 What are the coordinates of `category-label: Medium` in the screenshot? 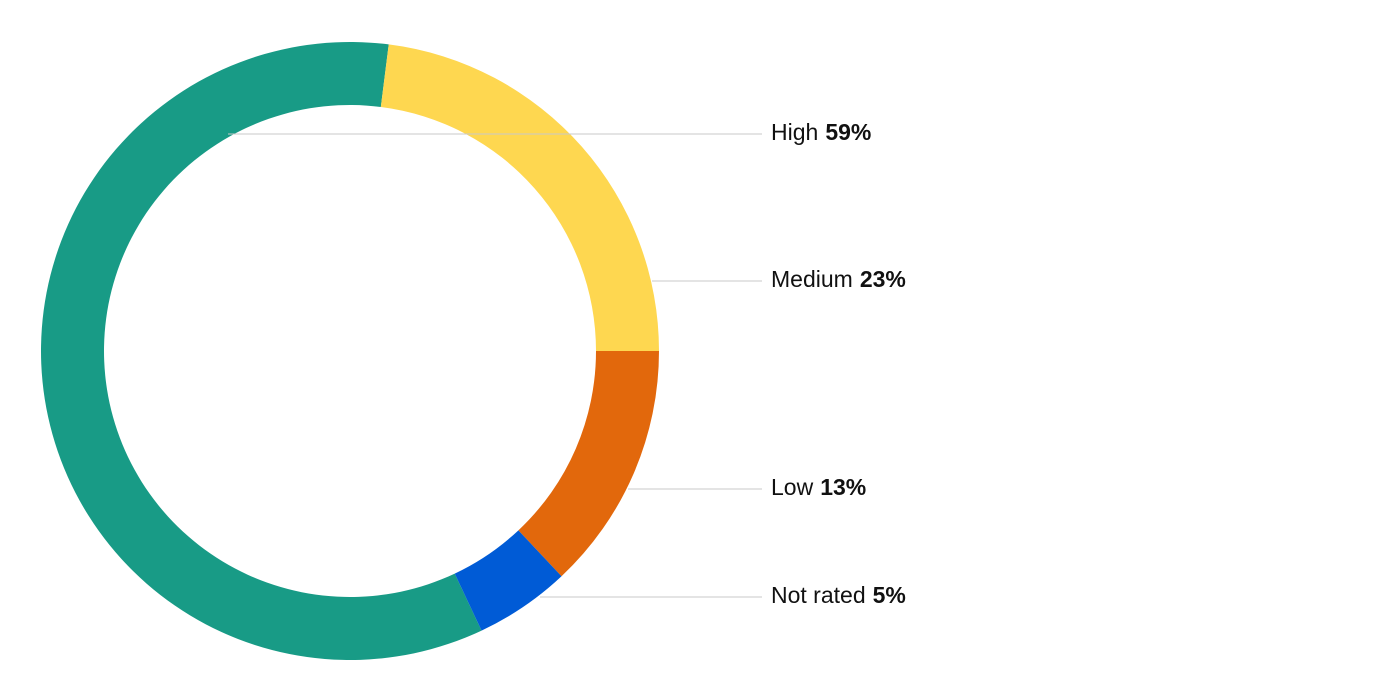 It's located at (812, 279).